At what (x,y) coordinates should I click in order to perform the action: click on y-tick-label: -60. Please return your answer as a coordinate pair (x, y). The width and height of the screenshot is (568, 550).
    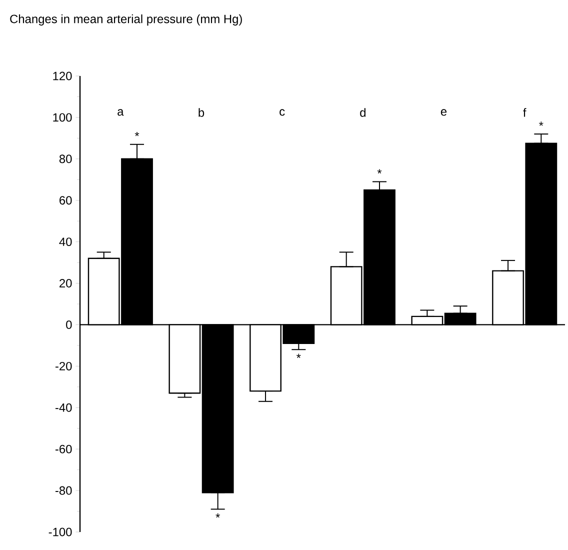
    Looking at the image, I should click on (63, 449).